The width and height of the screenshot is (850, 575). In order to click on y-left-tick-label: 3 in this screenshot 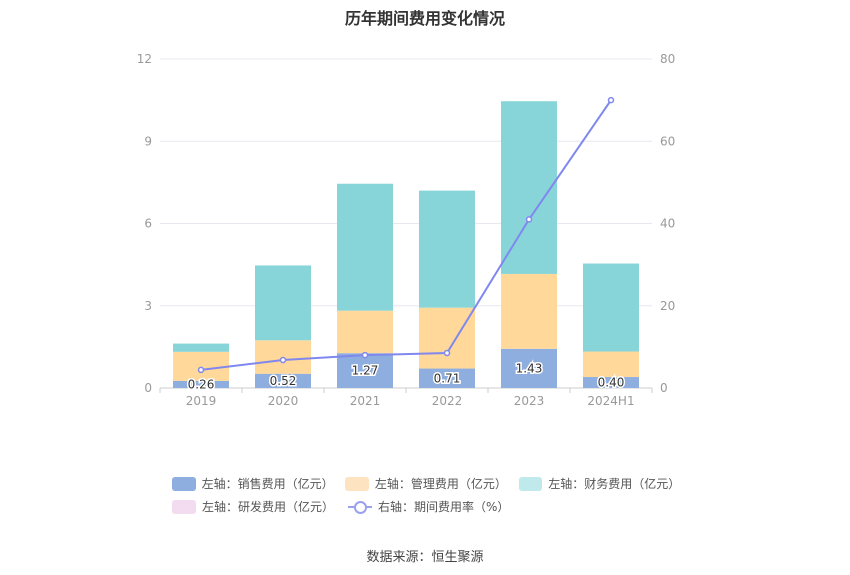, I will do `click(148, 306)`.